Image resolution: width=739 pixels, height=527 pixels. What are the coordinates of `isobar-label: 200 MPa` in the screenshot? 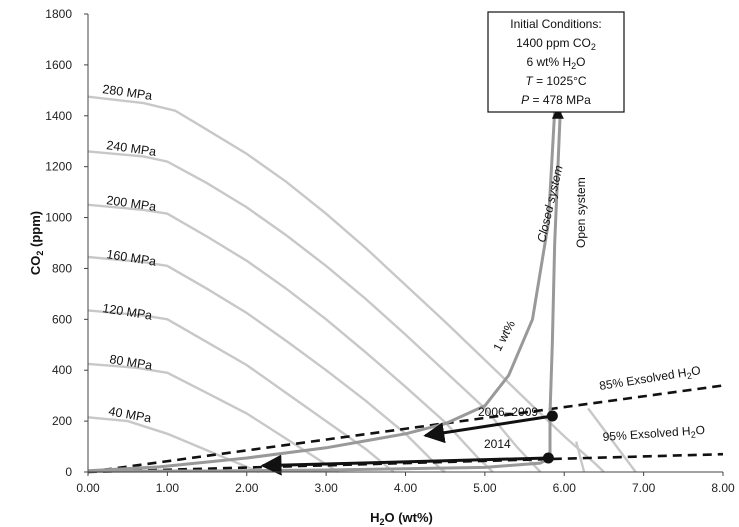 It's located at (132, 203).